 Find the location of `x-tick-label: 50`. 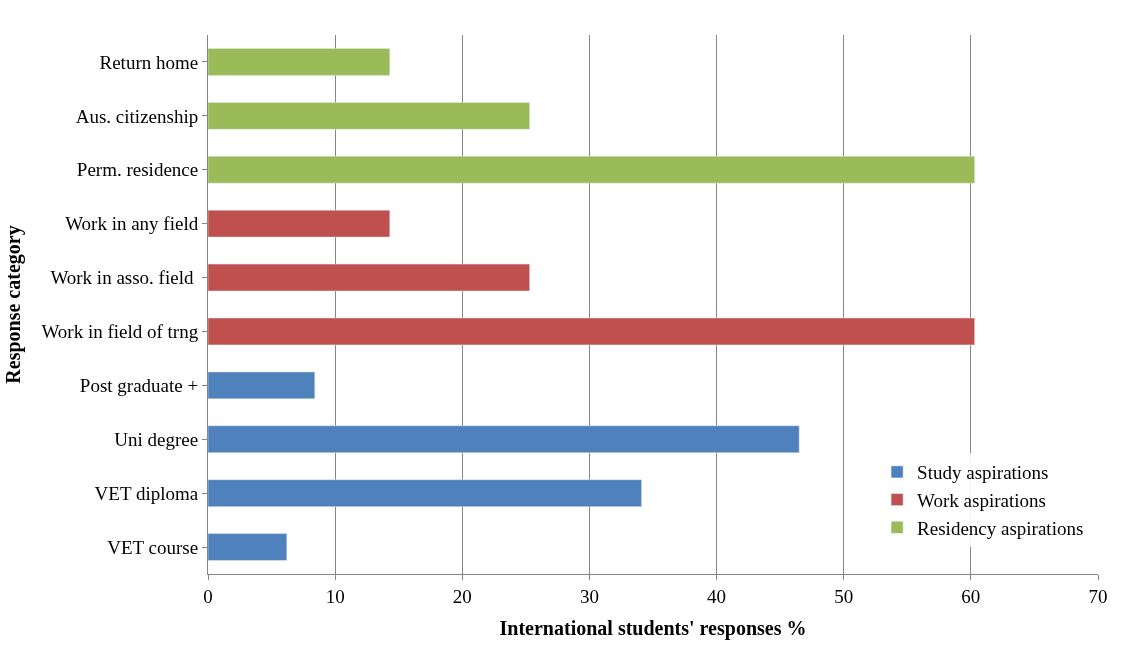

x-tick-label: 50 is located at coordinates (844, 596).